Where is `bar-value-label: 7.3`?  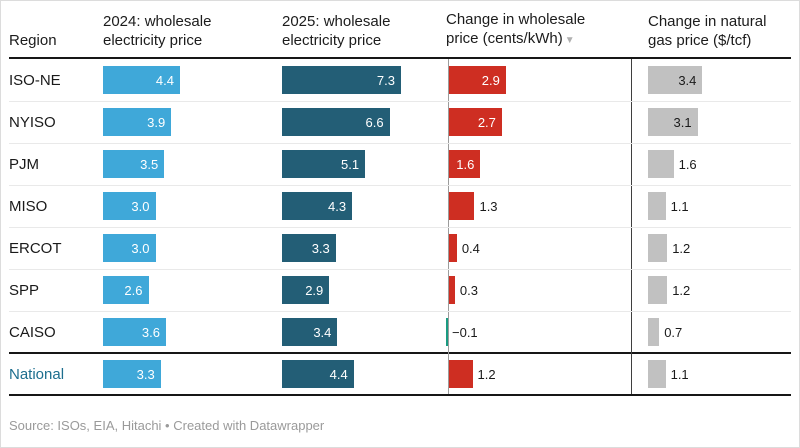
bar-value-label: 7.3 is located at coordinates (385, 80).